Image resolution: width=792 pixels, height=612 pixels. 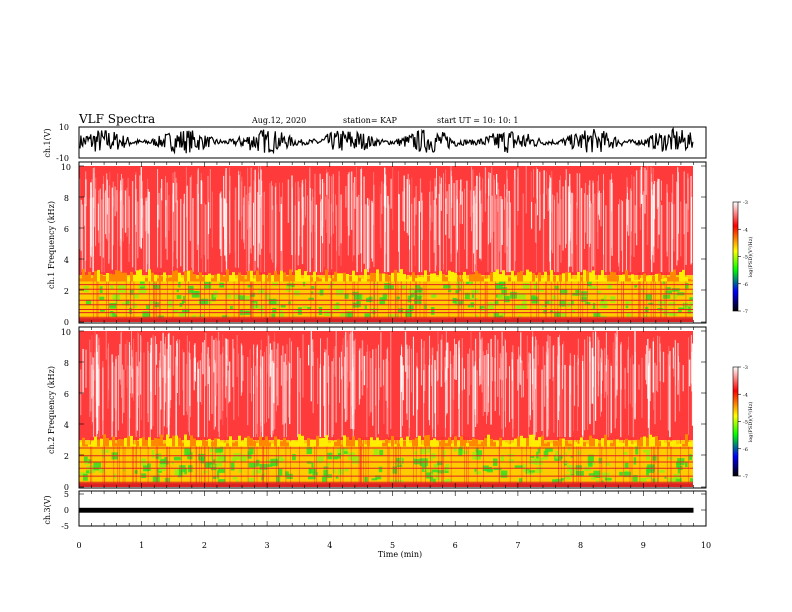 I want to click on x-tick-label: 2, so click(x=204, y=545).